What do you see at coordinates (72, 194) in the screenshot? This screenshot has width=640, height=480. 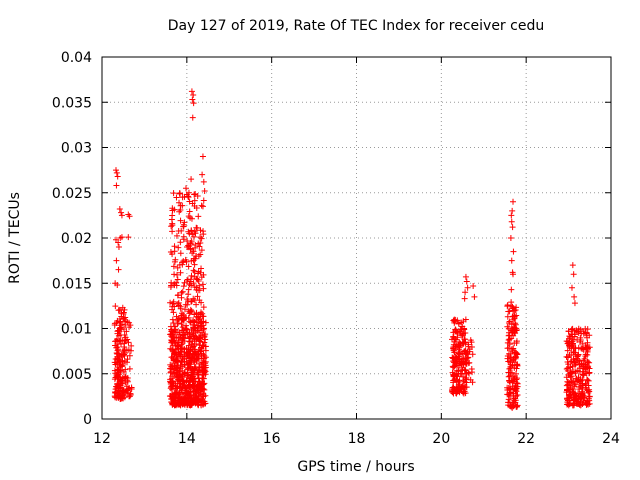 I see `y-tick-label: 0.025` at bounding box center [72, 194].